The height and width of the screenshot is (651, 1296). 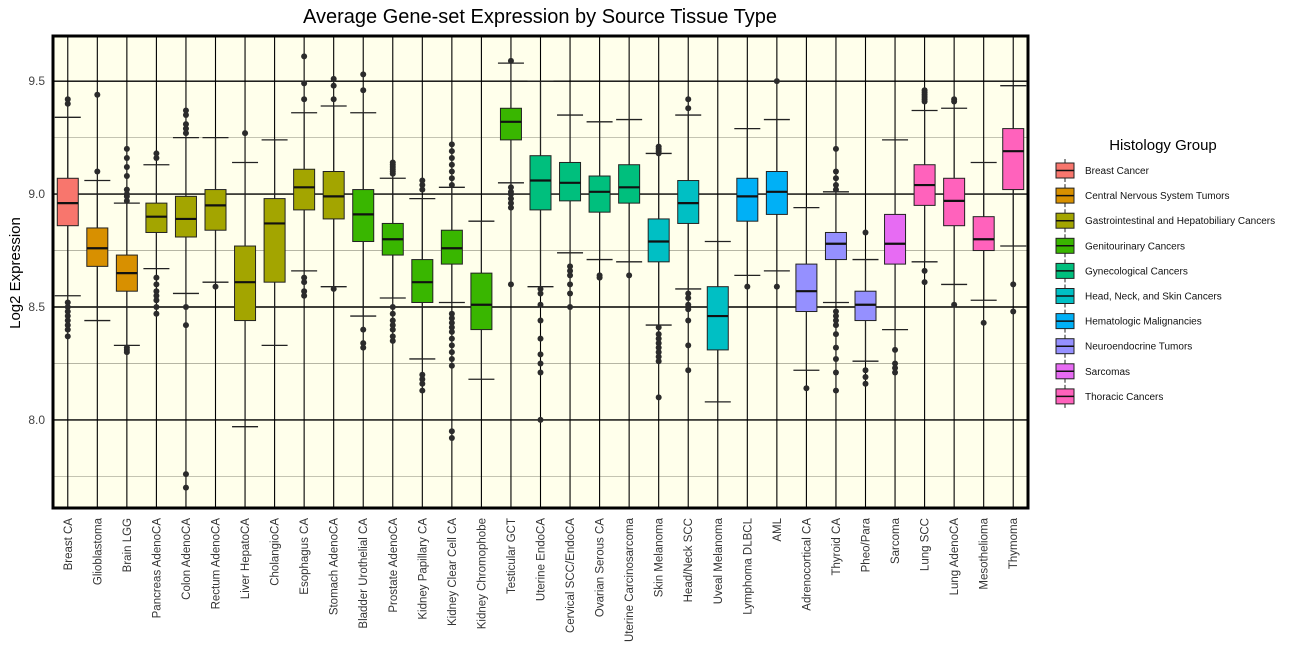 I want to click on x-tick-label: Uterine EndoCA, so click(x=542, y=559).